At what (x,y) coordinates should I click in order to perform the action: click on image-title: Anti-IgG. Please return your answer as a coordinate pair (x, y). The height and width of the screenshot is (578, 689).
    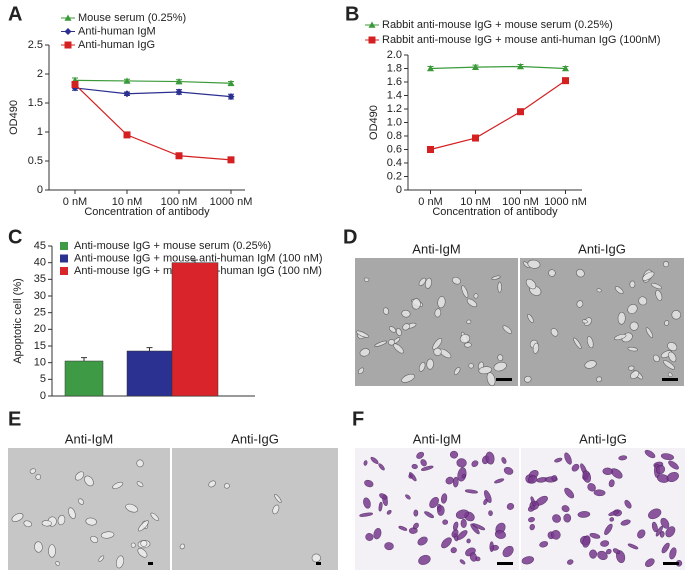
    Looking at the image, I should click on (603, 438).